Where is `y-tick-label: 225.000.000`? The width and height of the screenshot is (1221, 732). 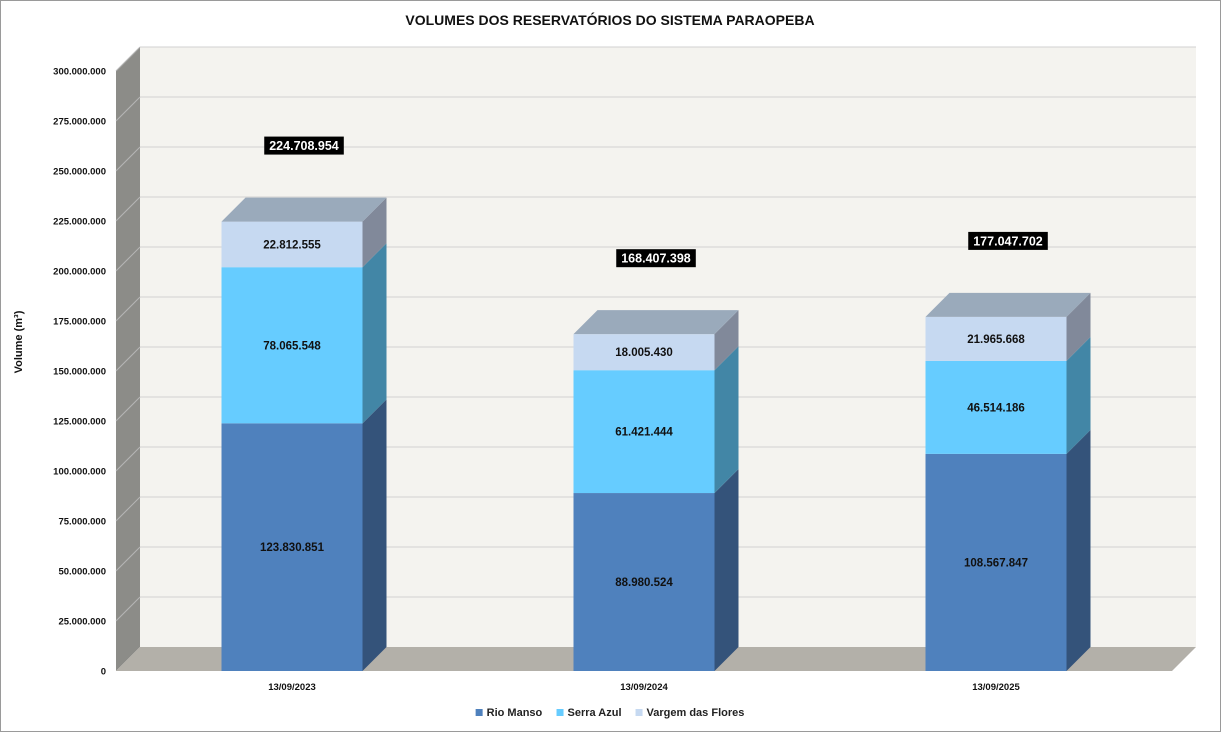 y-tick-label: 225.000.000 is located at coordinates (79, 222).